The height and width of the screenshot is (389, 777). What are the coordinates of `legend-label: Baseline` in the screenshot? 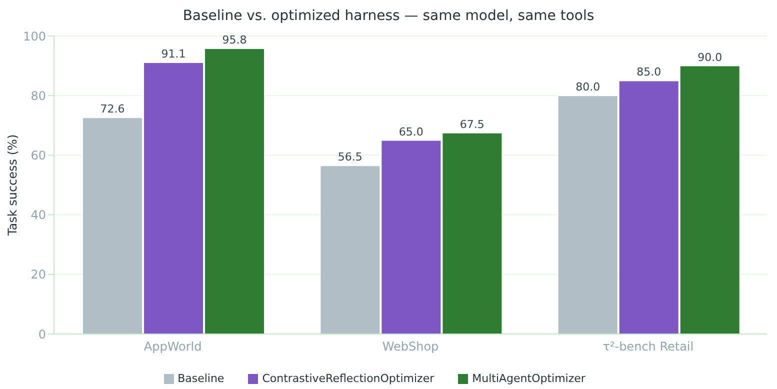 It's located at (201, 378).